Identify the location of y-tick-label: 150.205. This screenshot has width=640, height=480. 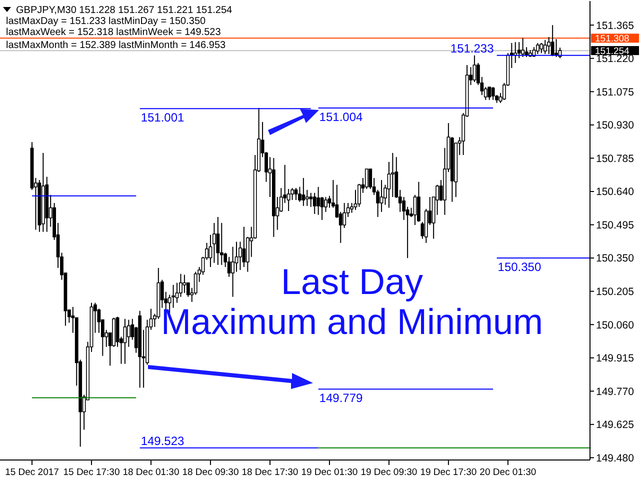
(615, 292).